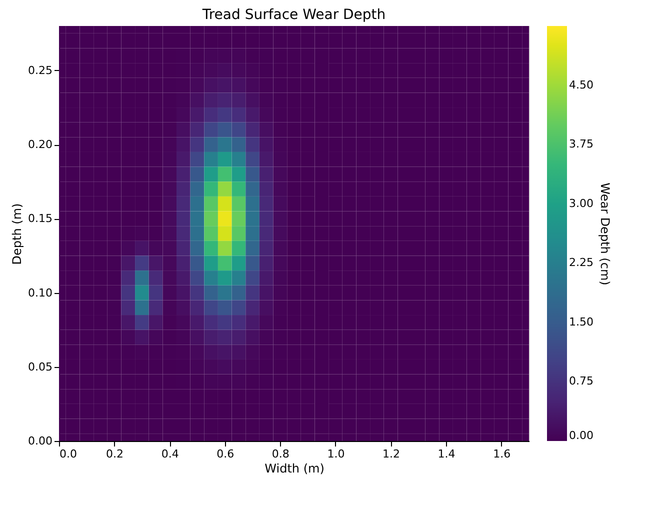 This screenshot has height=512, width=648. I want to click on x-axis-title: Width (m), so click(294, 469).